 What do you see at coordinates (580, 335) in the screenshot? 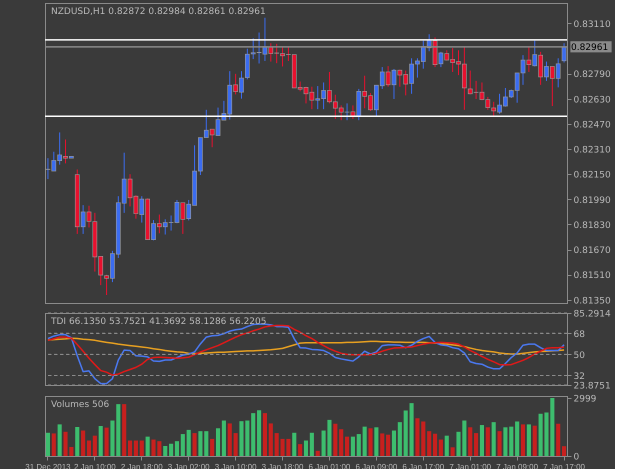
I see `y-tick-label: 68` at bounding box center [580, 335].